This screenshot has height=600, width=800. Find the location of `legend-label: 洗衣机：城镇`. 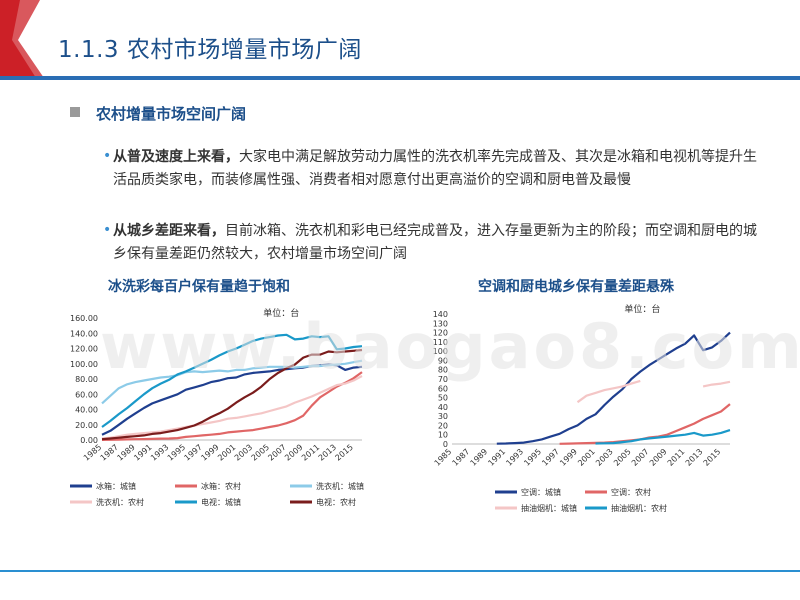

legend-label: 洗衣机：城镇 is located at coordinates (340, 486).